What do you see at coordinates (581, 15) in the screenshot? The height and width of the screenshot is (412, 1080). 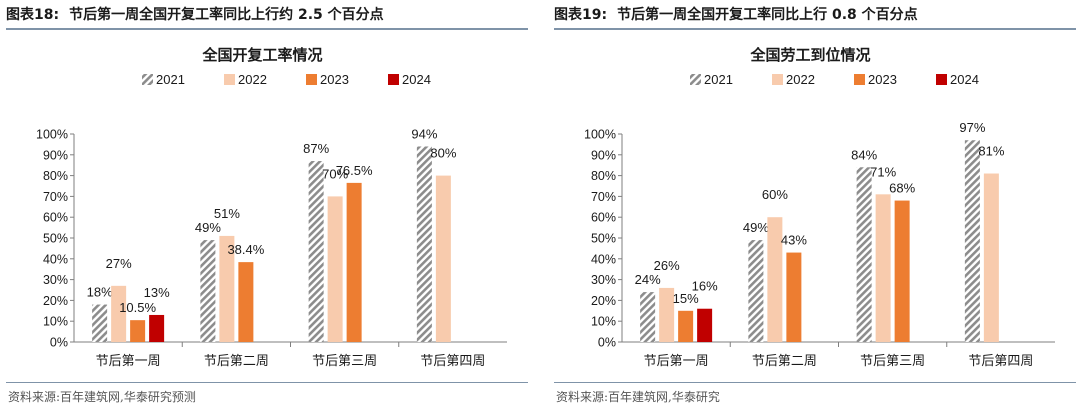 I see `figure-number: 图表19:` at bounding box center [581, 15].